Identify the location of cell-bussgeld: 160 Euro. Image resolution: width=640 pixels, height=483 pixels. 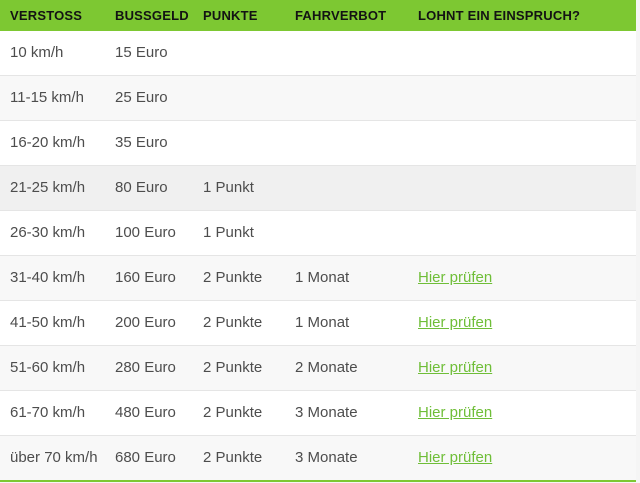
(159, 278).